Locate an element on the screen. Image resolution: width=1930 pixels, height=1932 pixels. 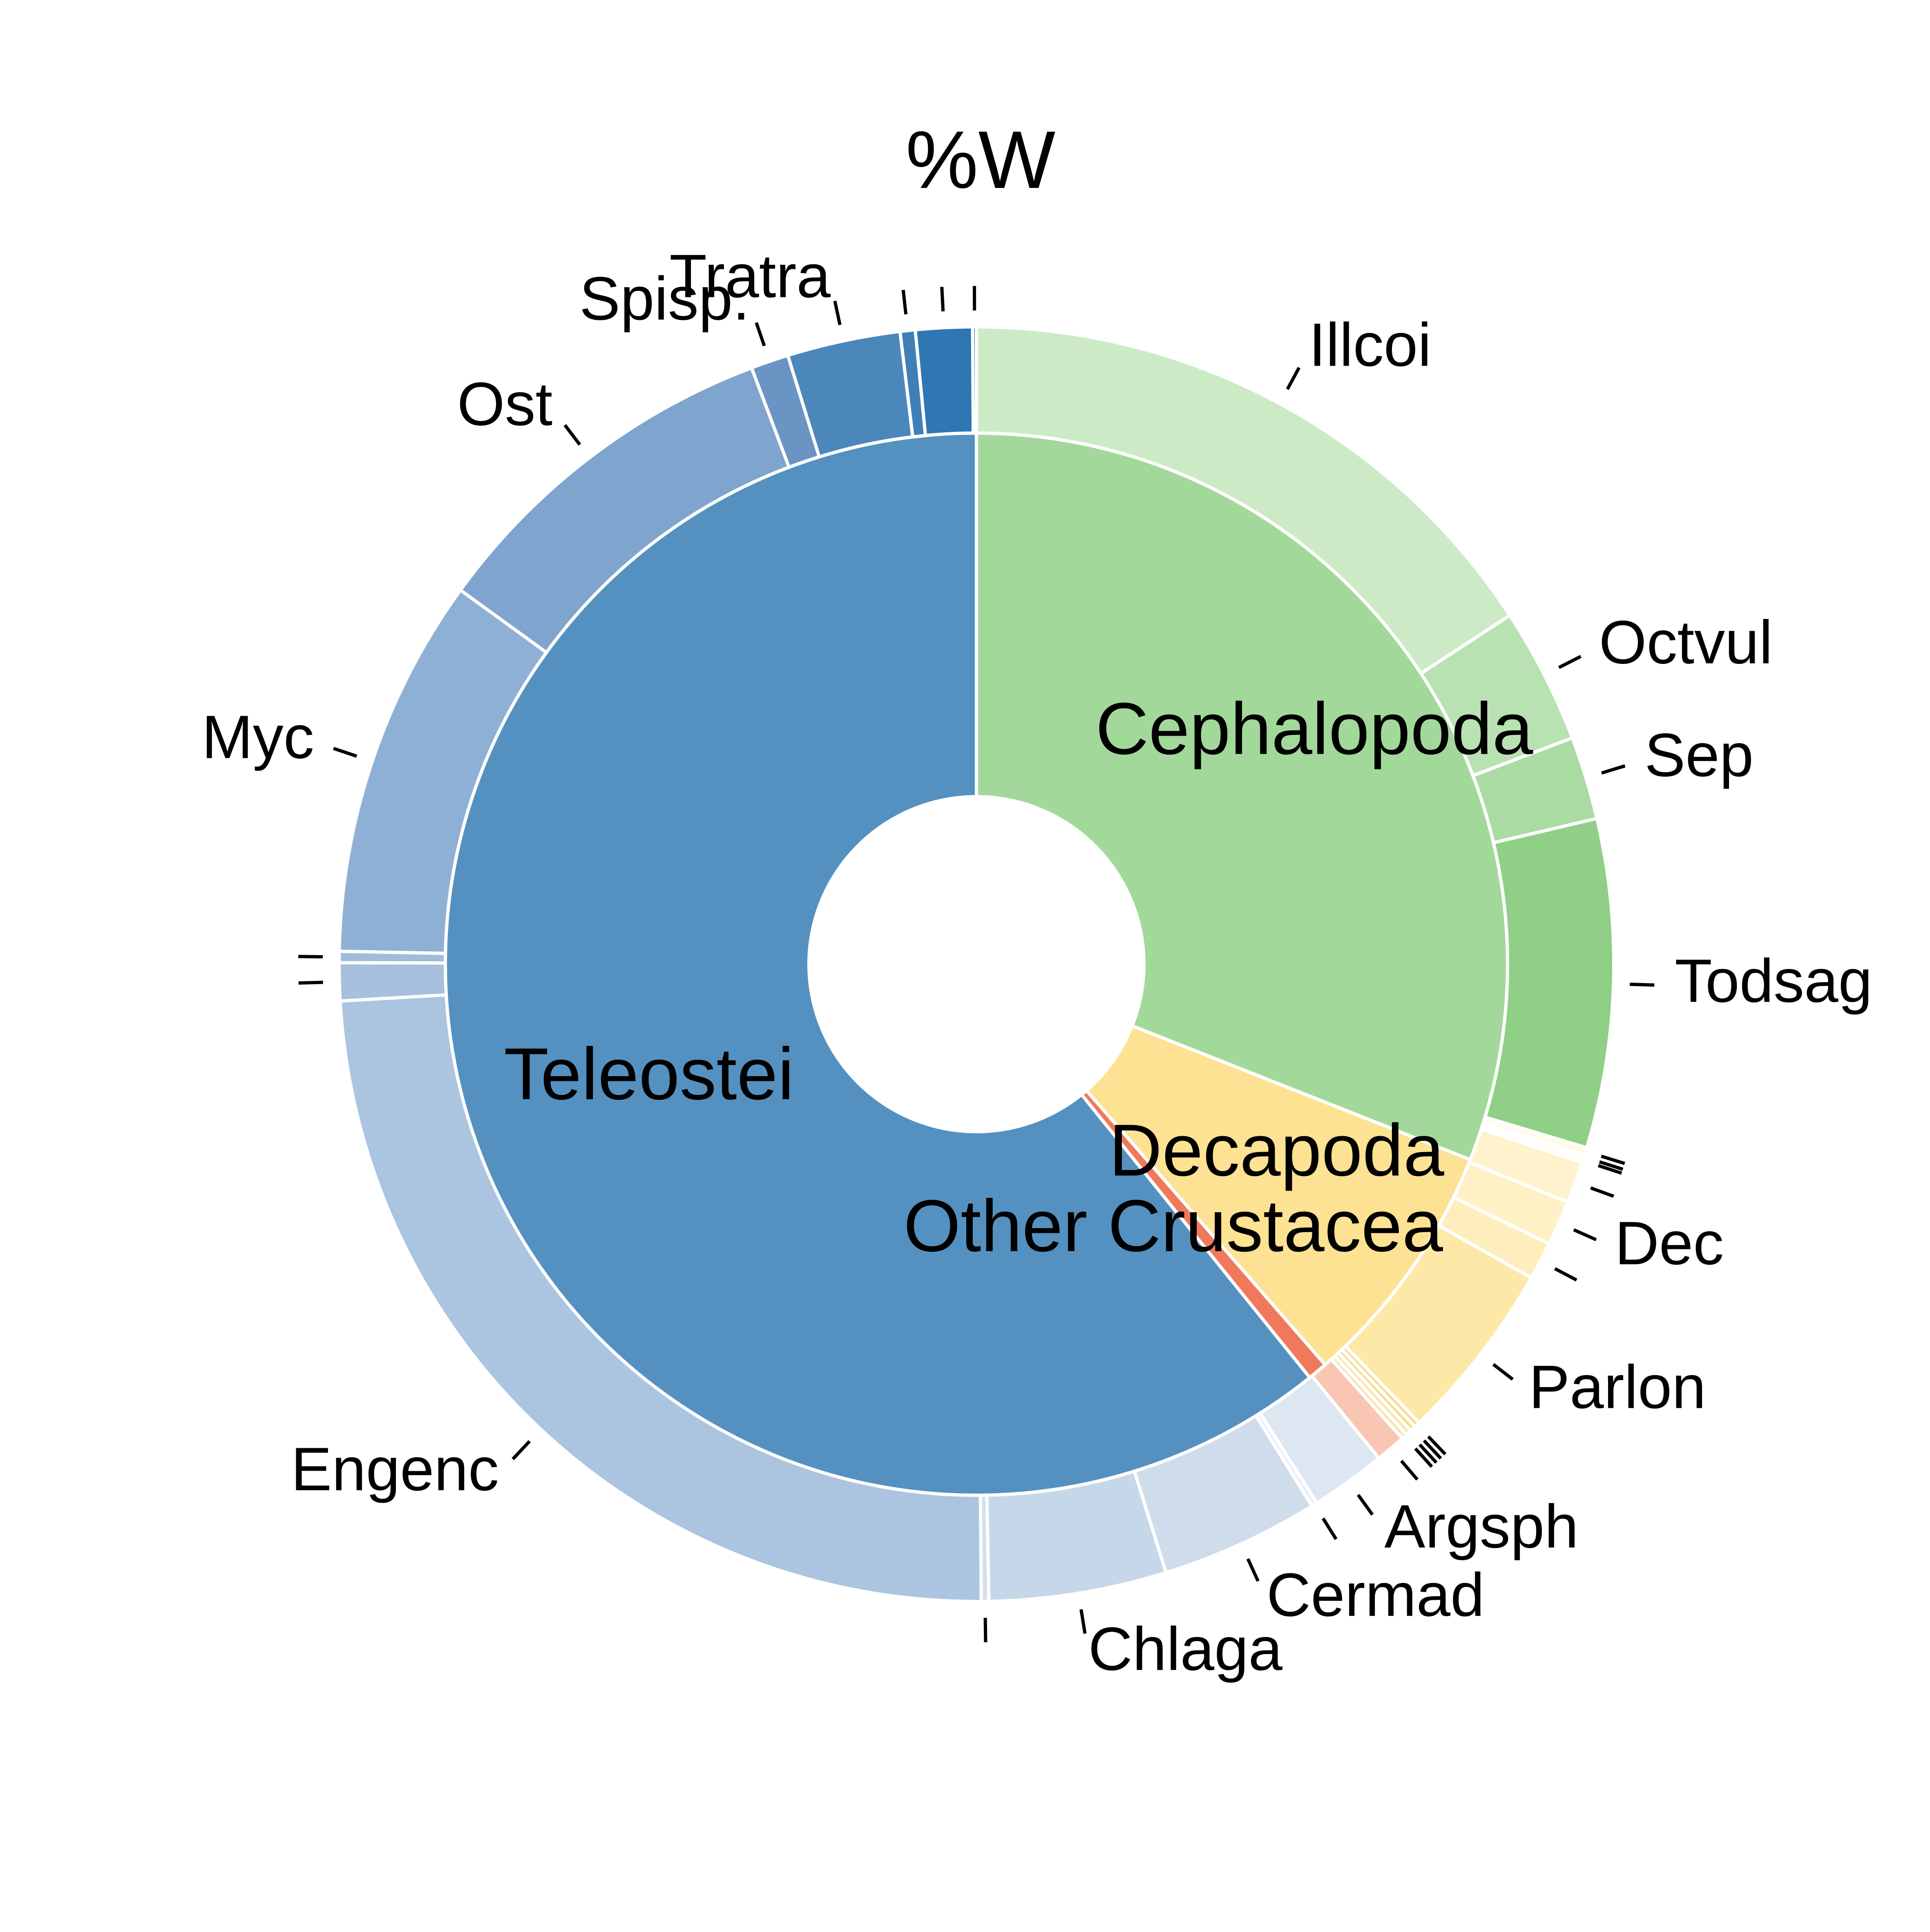
outer-label-octvul: Octvul is located at coordinates (1686, 642).